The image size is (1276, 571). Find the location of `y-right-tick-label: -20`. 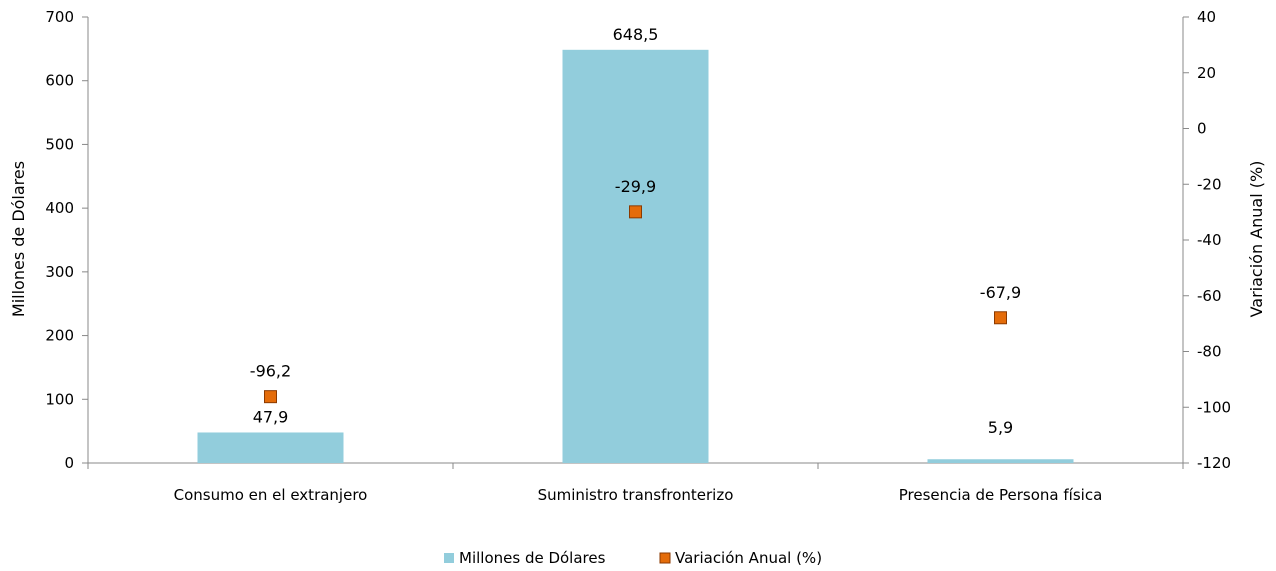

y-right-tick-label: -20 is located at coordinates (1209, 184).